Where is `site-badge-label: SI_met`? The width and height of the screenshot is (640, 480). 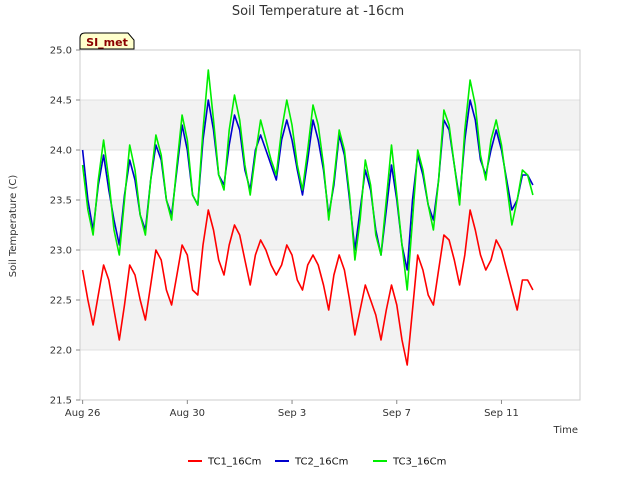 site-badge-label: SI_met is located at coordinates (107, 42).